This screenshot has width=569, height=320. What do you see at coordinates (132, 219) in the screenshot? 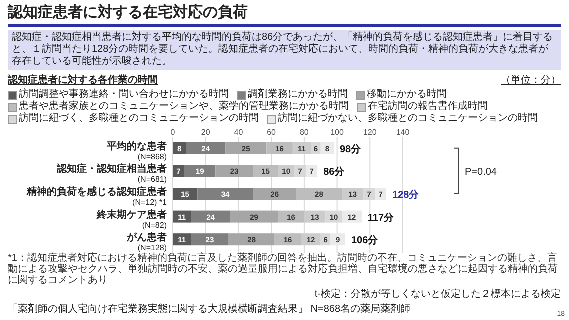
I see `y-tick-label: 終末期ケア患者 (N=82)` at bounding box center [132, 219].